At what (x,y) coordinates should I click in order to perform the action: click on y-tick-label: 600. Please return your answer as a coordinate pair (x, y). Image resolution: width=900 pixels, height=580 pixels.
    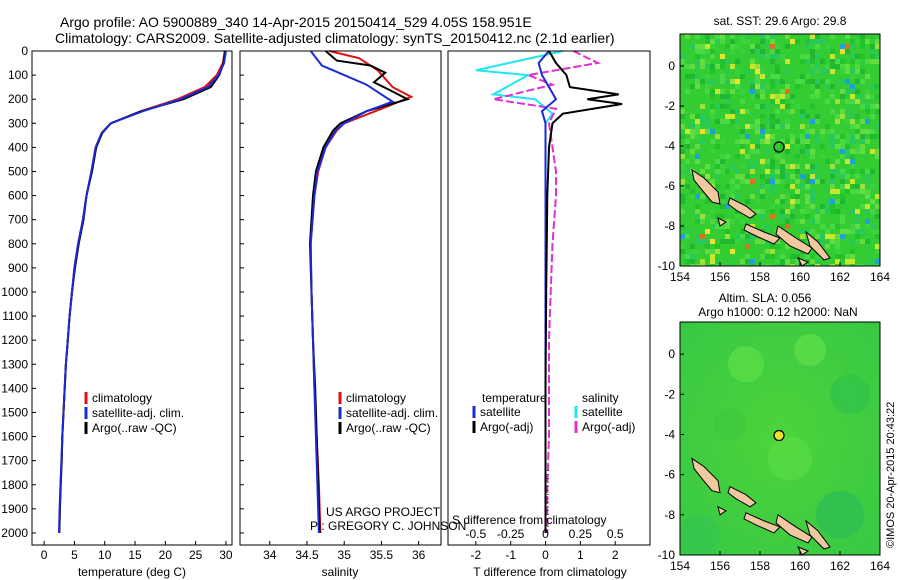
    Looking at the image, I should click on (18, 196).